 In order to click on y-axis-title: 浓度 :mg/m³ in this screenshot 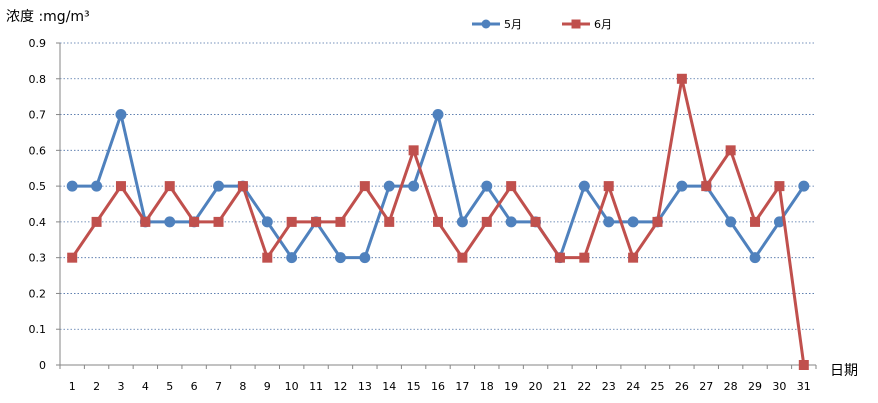, I will do `click(48, 17)`.